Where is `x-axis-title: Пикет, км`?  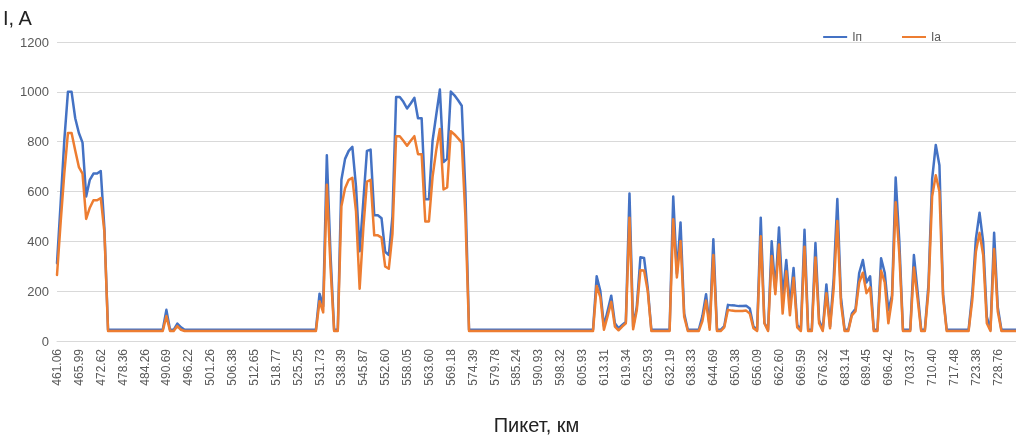 x-axis-title: Пикет, км is located at coordinates (536, 425).